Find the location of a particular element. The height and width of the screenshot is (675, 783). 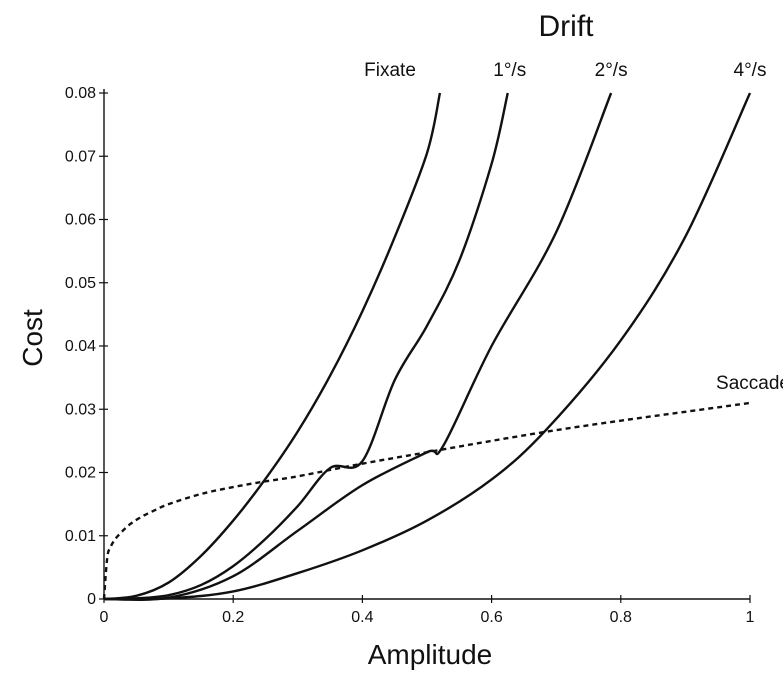

y-axis: 0 0.01 0.02 0.03 0.04 0.05 0.06 0.07 0.08 is located at coordinates (86, 346).